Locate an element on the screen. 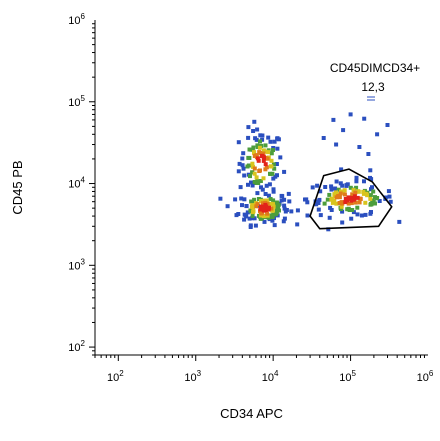 The height and width of the screenshot is (441, 440). gate-polygon is located at coordinates (351, 199).